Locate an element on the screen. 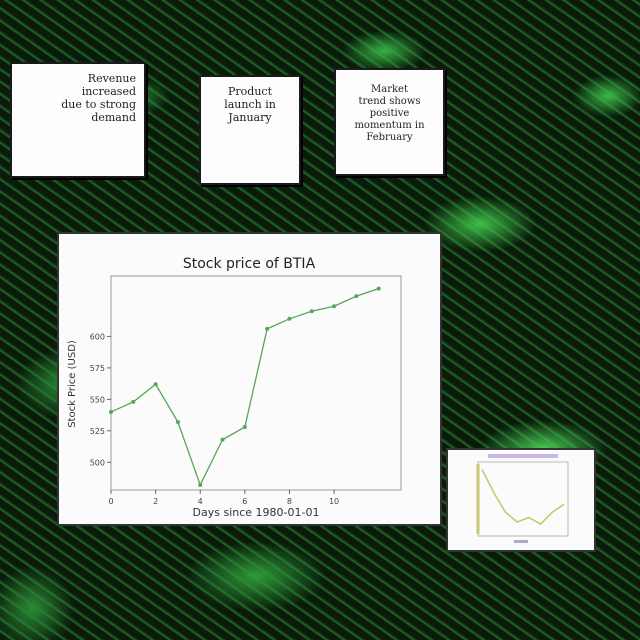  x-tick-label: 8 is located at coordinates (289, 501).